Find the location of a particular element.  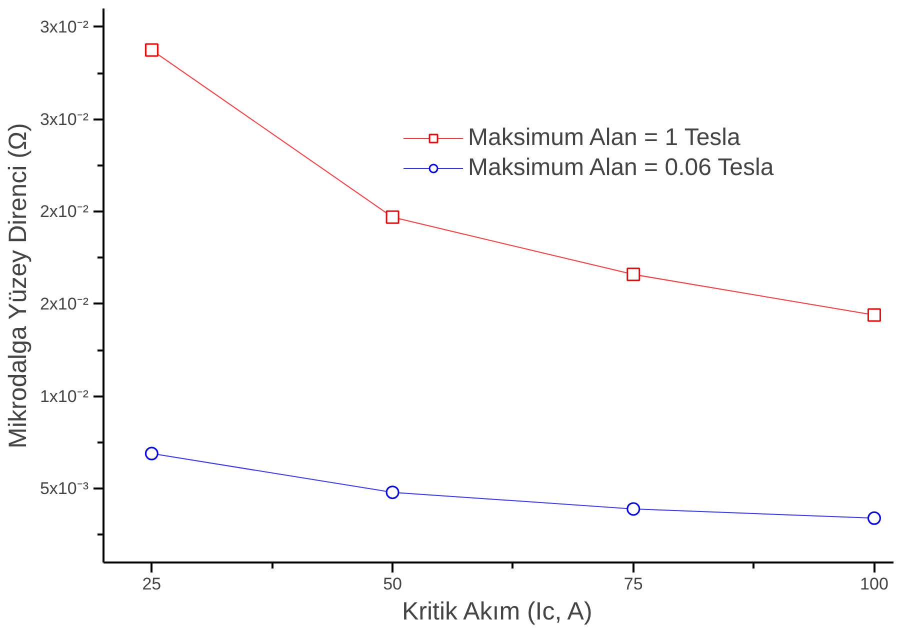

y-axis-title: Mikrodalga Yüzey Direnci (Ω) is located at coordinates (18, 285).